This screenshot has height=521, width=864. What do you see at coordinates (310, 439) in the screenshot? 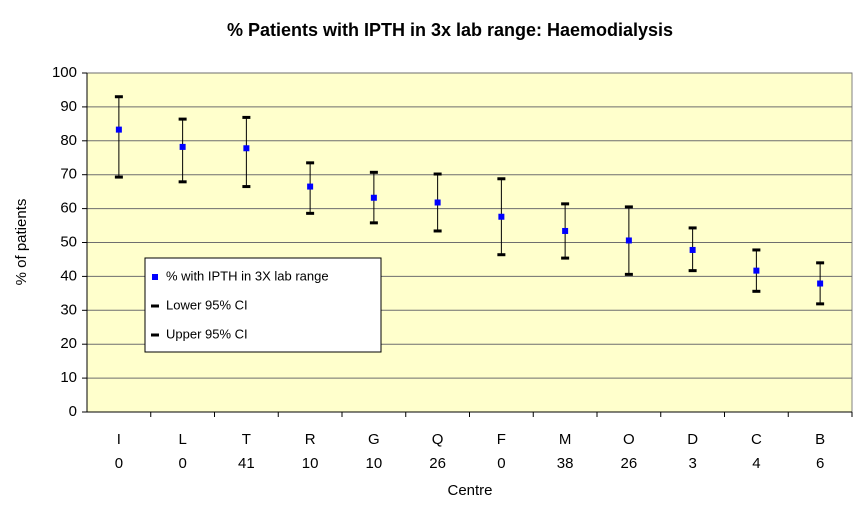
I see `x-tick-label: R` at bounding box center [310, 439].